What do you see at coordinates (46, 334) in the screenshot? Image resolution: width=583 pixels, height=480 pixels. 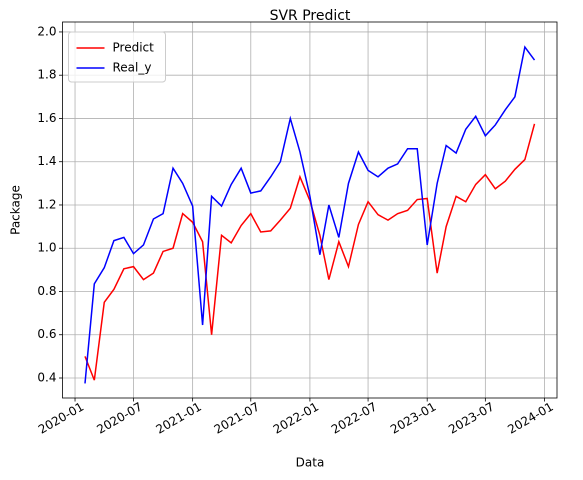 I see `y-tick-label: 0.6` at bounding box center [46, 334].